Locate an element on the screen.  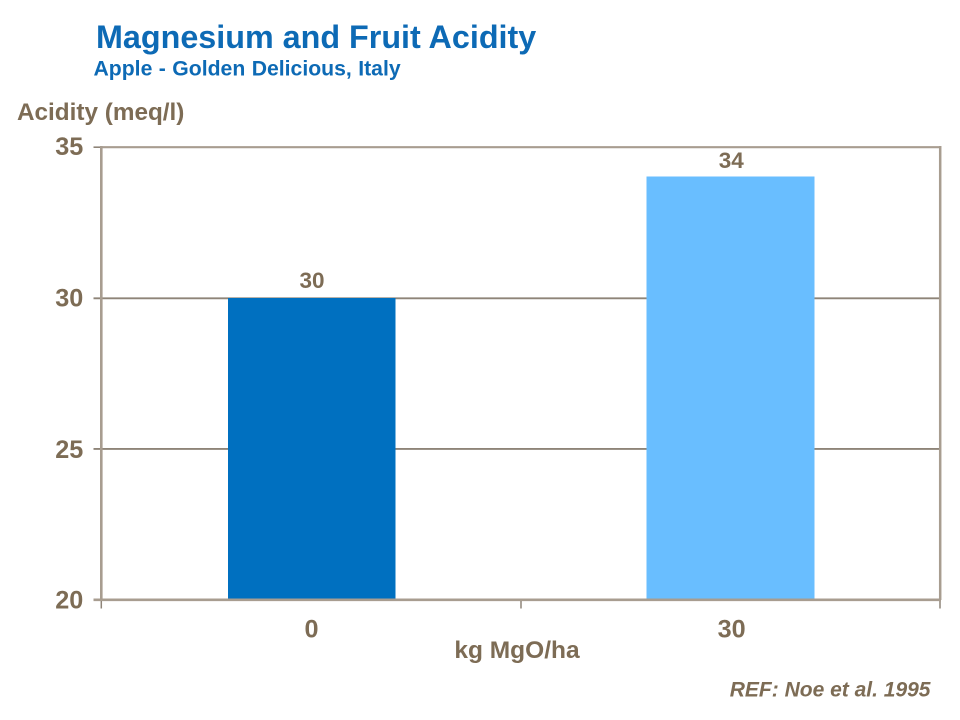
svg-text:Apple - Golden Delicious, Ital: Apple - Golden Delicious, Italy is located at coordinates (247, 68).